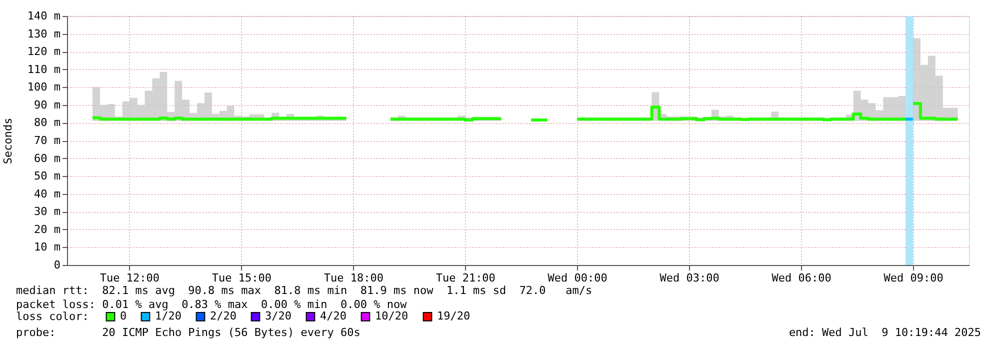  What do you see at coordinates (47, 140) in the screenshot?
I see `y-tick-label: 70 m` at bounding box center [47, 140].